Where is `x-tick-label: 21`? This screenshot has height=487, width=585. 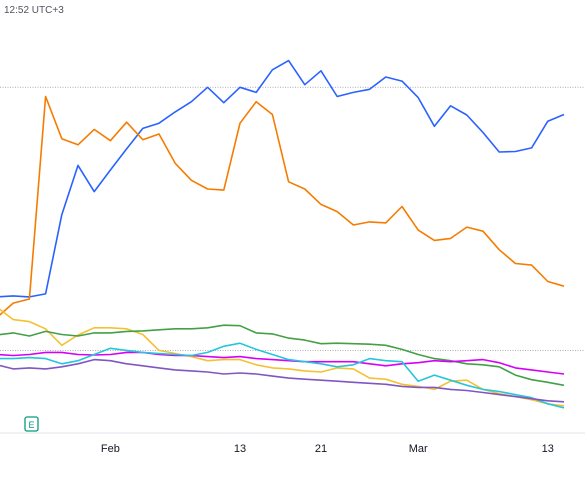
x-tick-label: 21 is located at coordinates (321, 449).